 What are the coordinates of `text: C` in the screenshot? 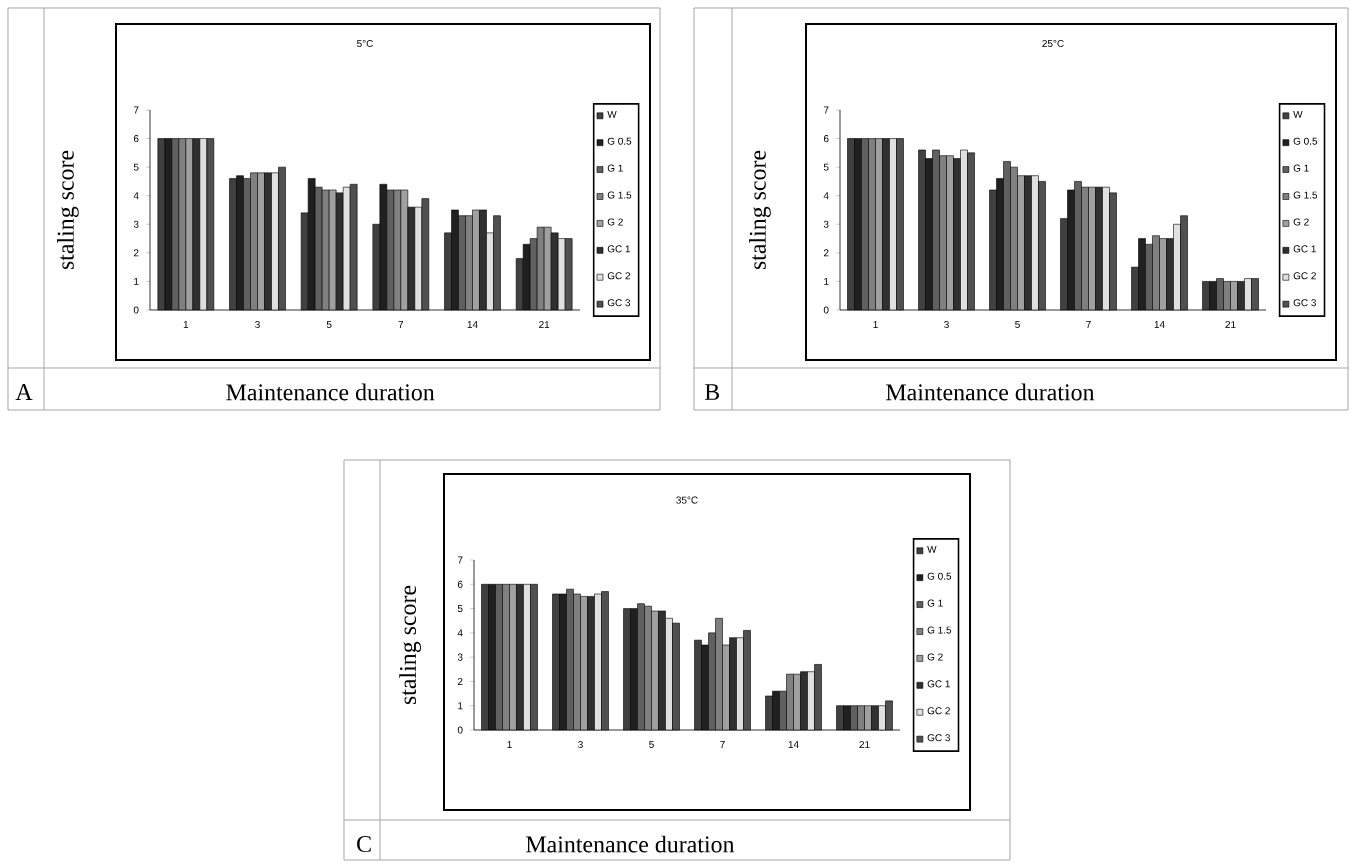 It's located at (364, 844).